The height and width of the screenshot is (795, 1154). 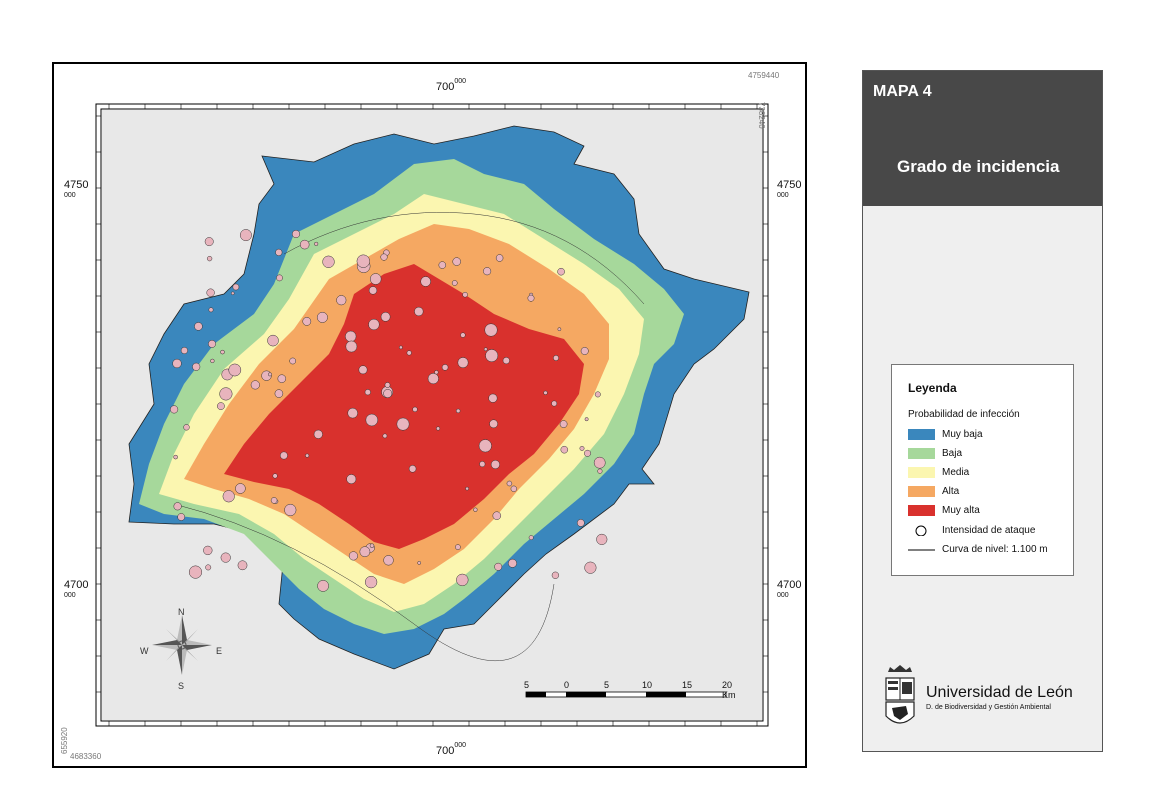 I want to click on coord-left-y-lower-value: 4700, so click(x=76, y=585).